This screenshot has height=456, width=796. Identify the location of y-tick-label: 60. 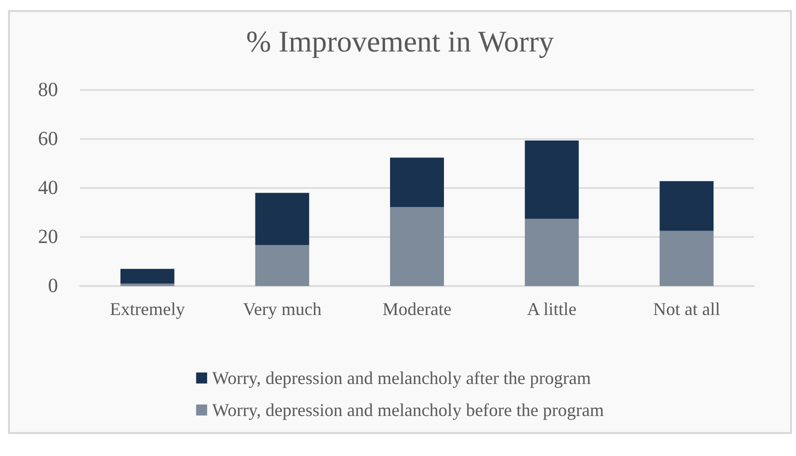
(48, 139).